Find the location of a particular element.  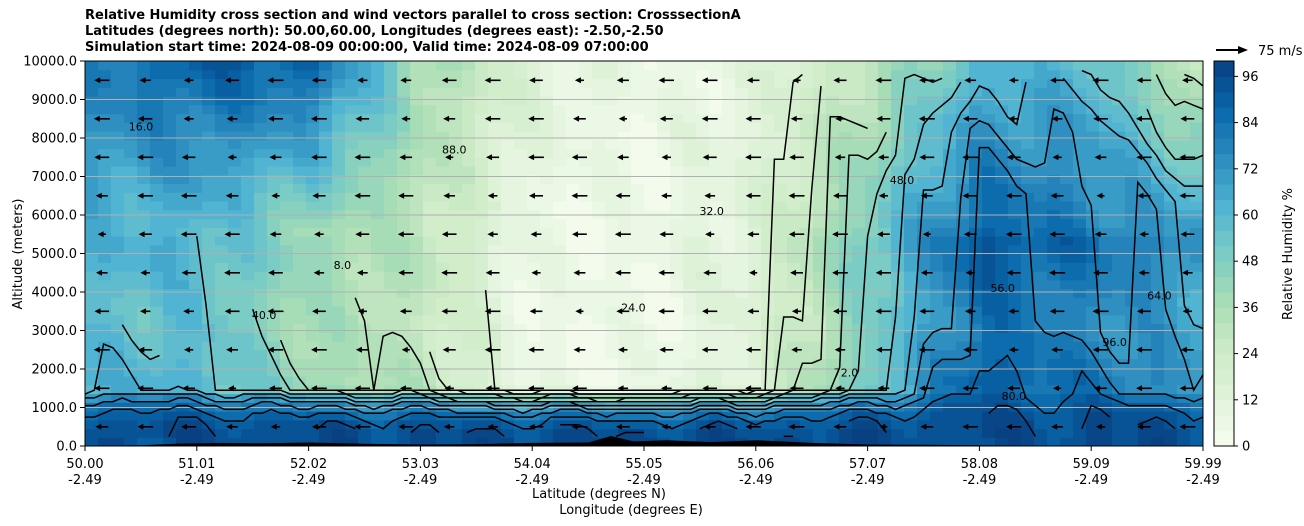

colorbar-tick-label: 72 is located at coordinates (1250, 169).